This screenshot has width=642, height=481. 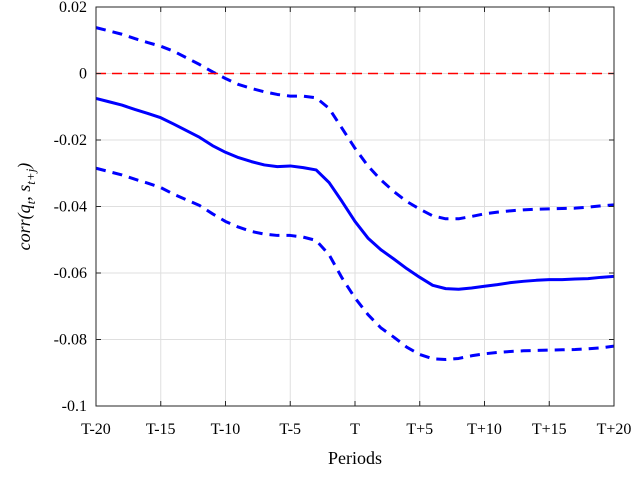 What do you see at coordinates (96, 429) in the screenshot?
I see `x-tick-label: T-20` at bounding box center [96, 429].